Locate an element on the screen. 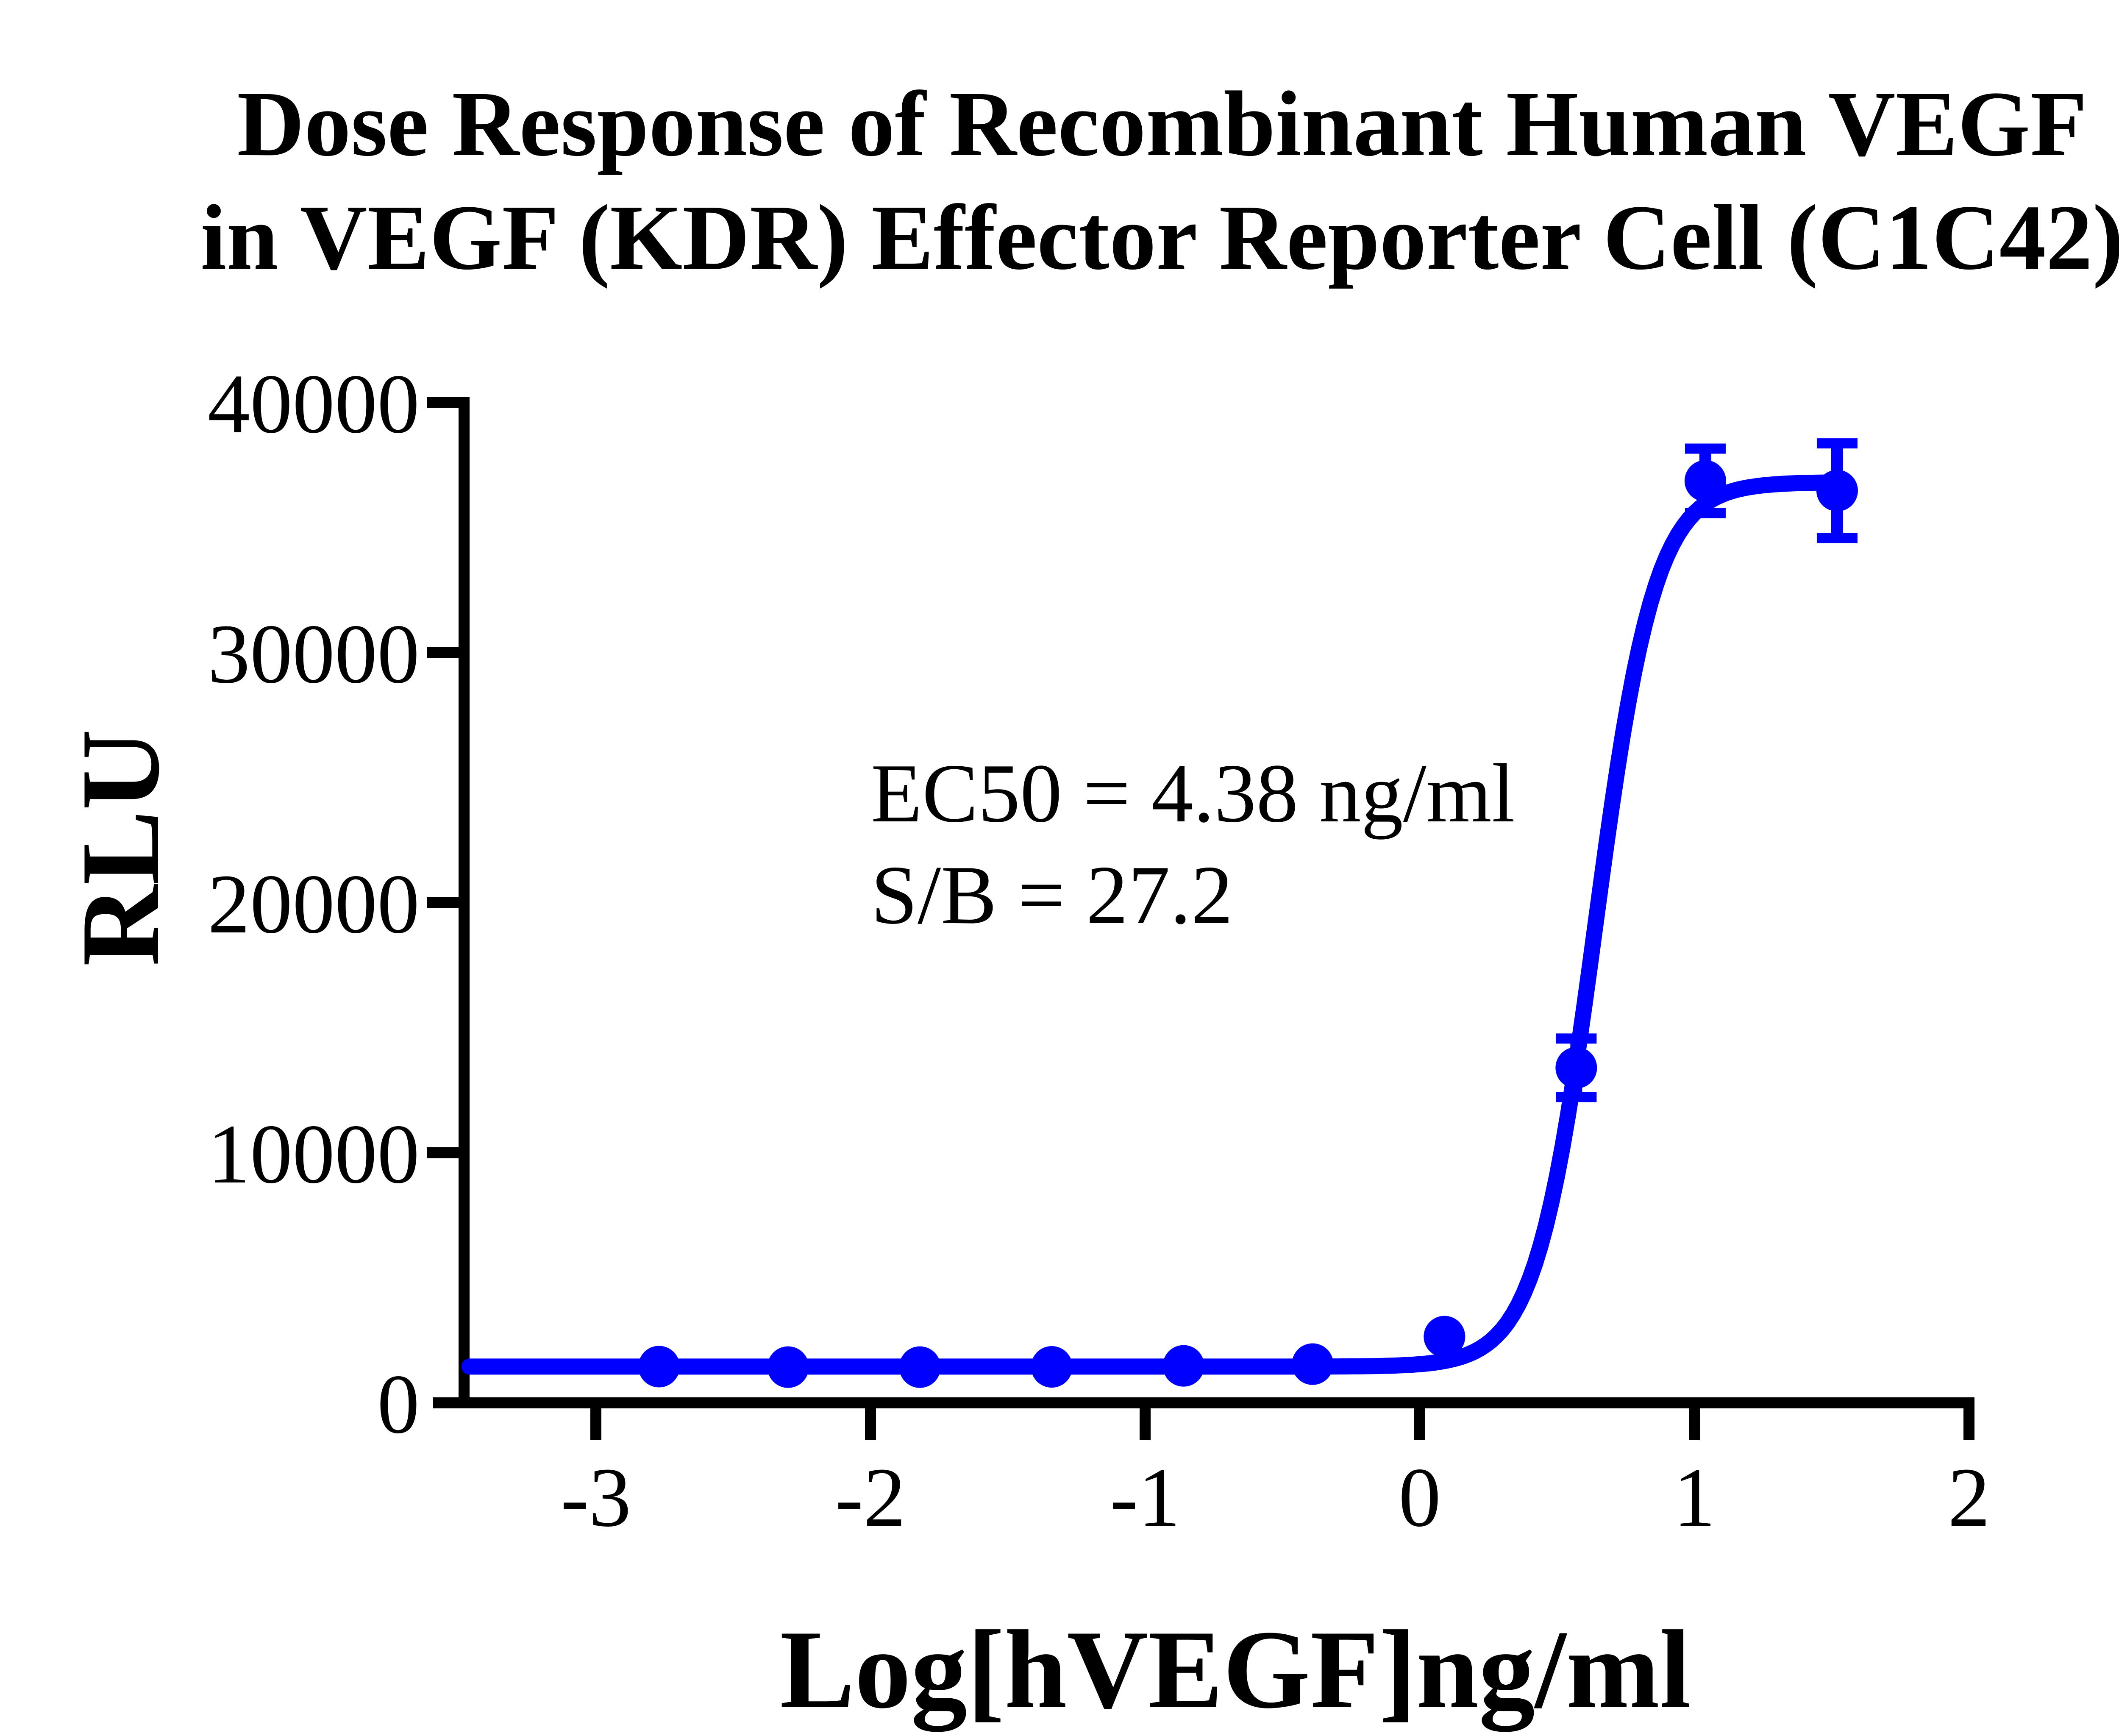 The image size is (2119, 1736). y-tick-label: 20000 is located at coordinates (314, 904).